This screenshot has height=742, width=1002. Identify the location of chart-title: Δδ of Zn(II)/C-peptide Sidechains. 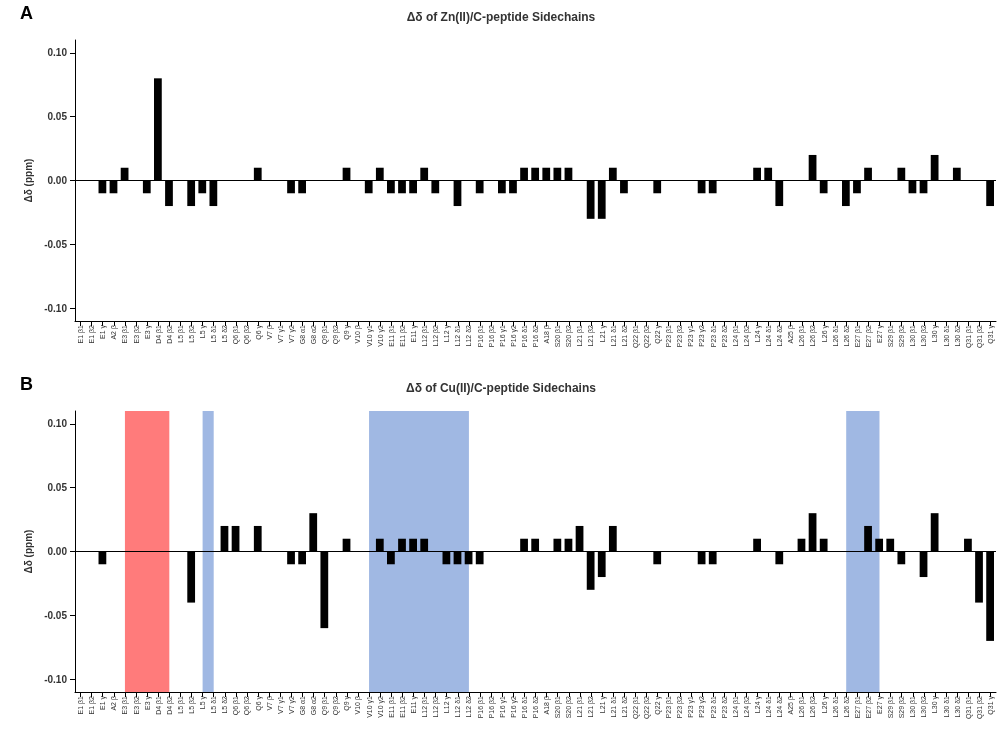
(501, 17).